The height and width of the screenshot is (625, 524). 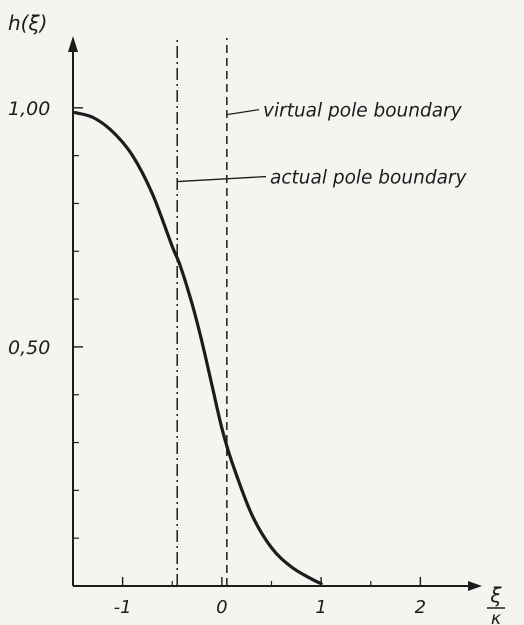 What do you see at coordinates (29, 109) in the screenshot?
I see `y-tick-label: 1,00` at bounding box center [29, 109].